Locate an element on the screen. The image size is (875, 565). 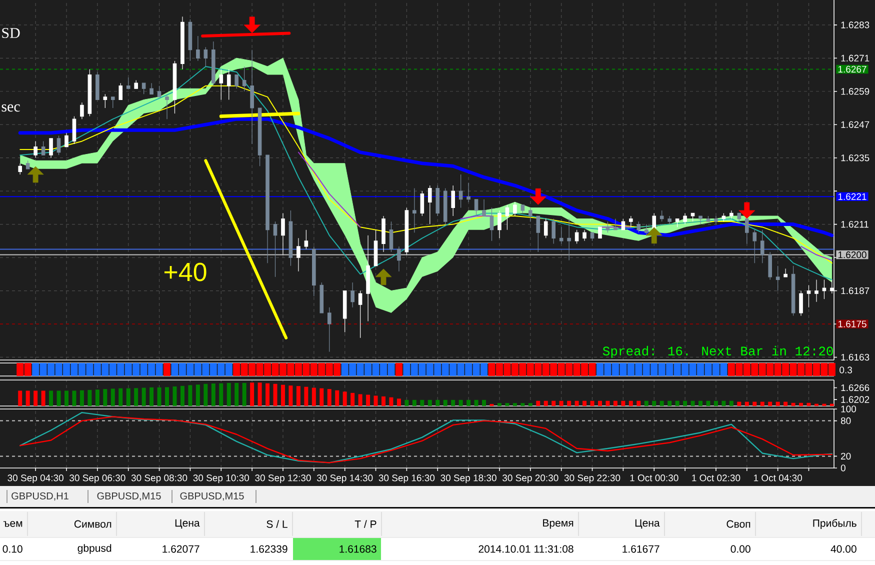
category-label: S / L is located at coordinates (277, 524).